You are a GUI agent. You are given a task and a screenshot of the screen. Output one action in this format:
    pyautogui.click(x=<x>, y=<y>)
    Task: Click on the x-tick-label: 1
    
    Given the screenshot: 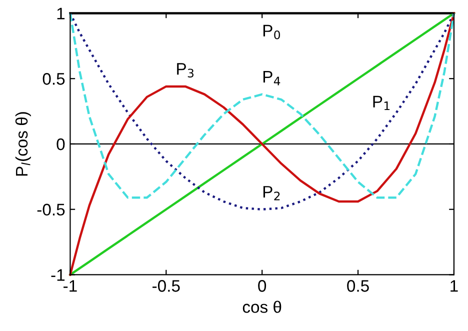 What is the action you would take?
    pyautogui.click(x=454, y=286)
    